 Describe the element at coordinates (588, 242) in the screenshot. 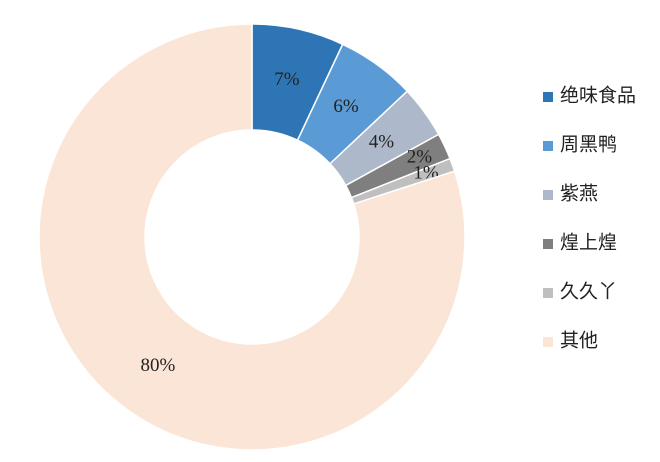

I see `legend-label: 煌上煌` at that location.